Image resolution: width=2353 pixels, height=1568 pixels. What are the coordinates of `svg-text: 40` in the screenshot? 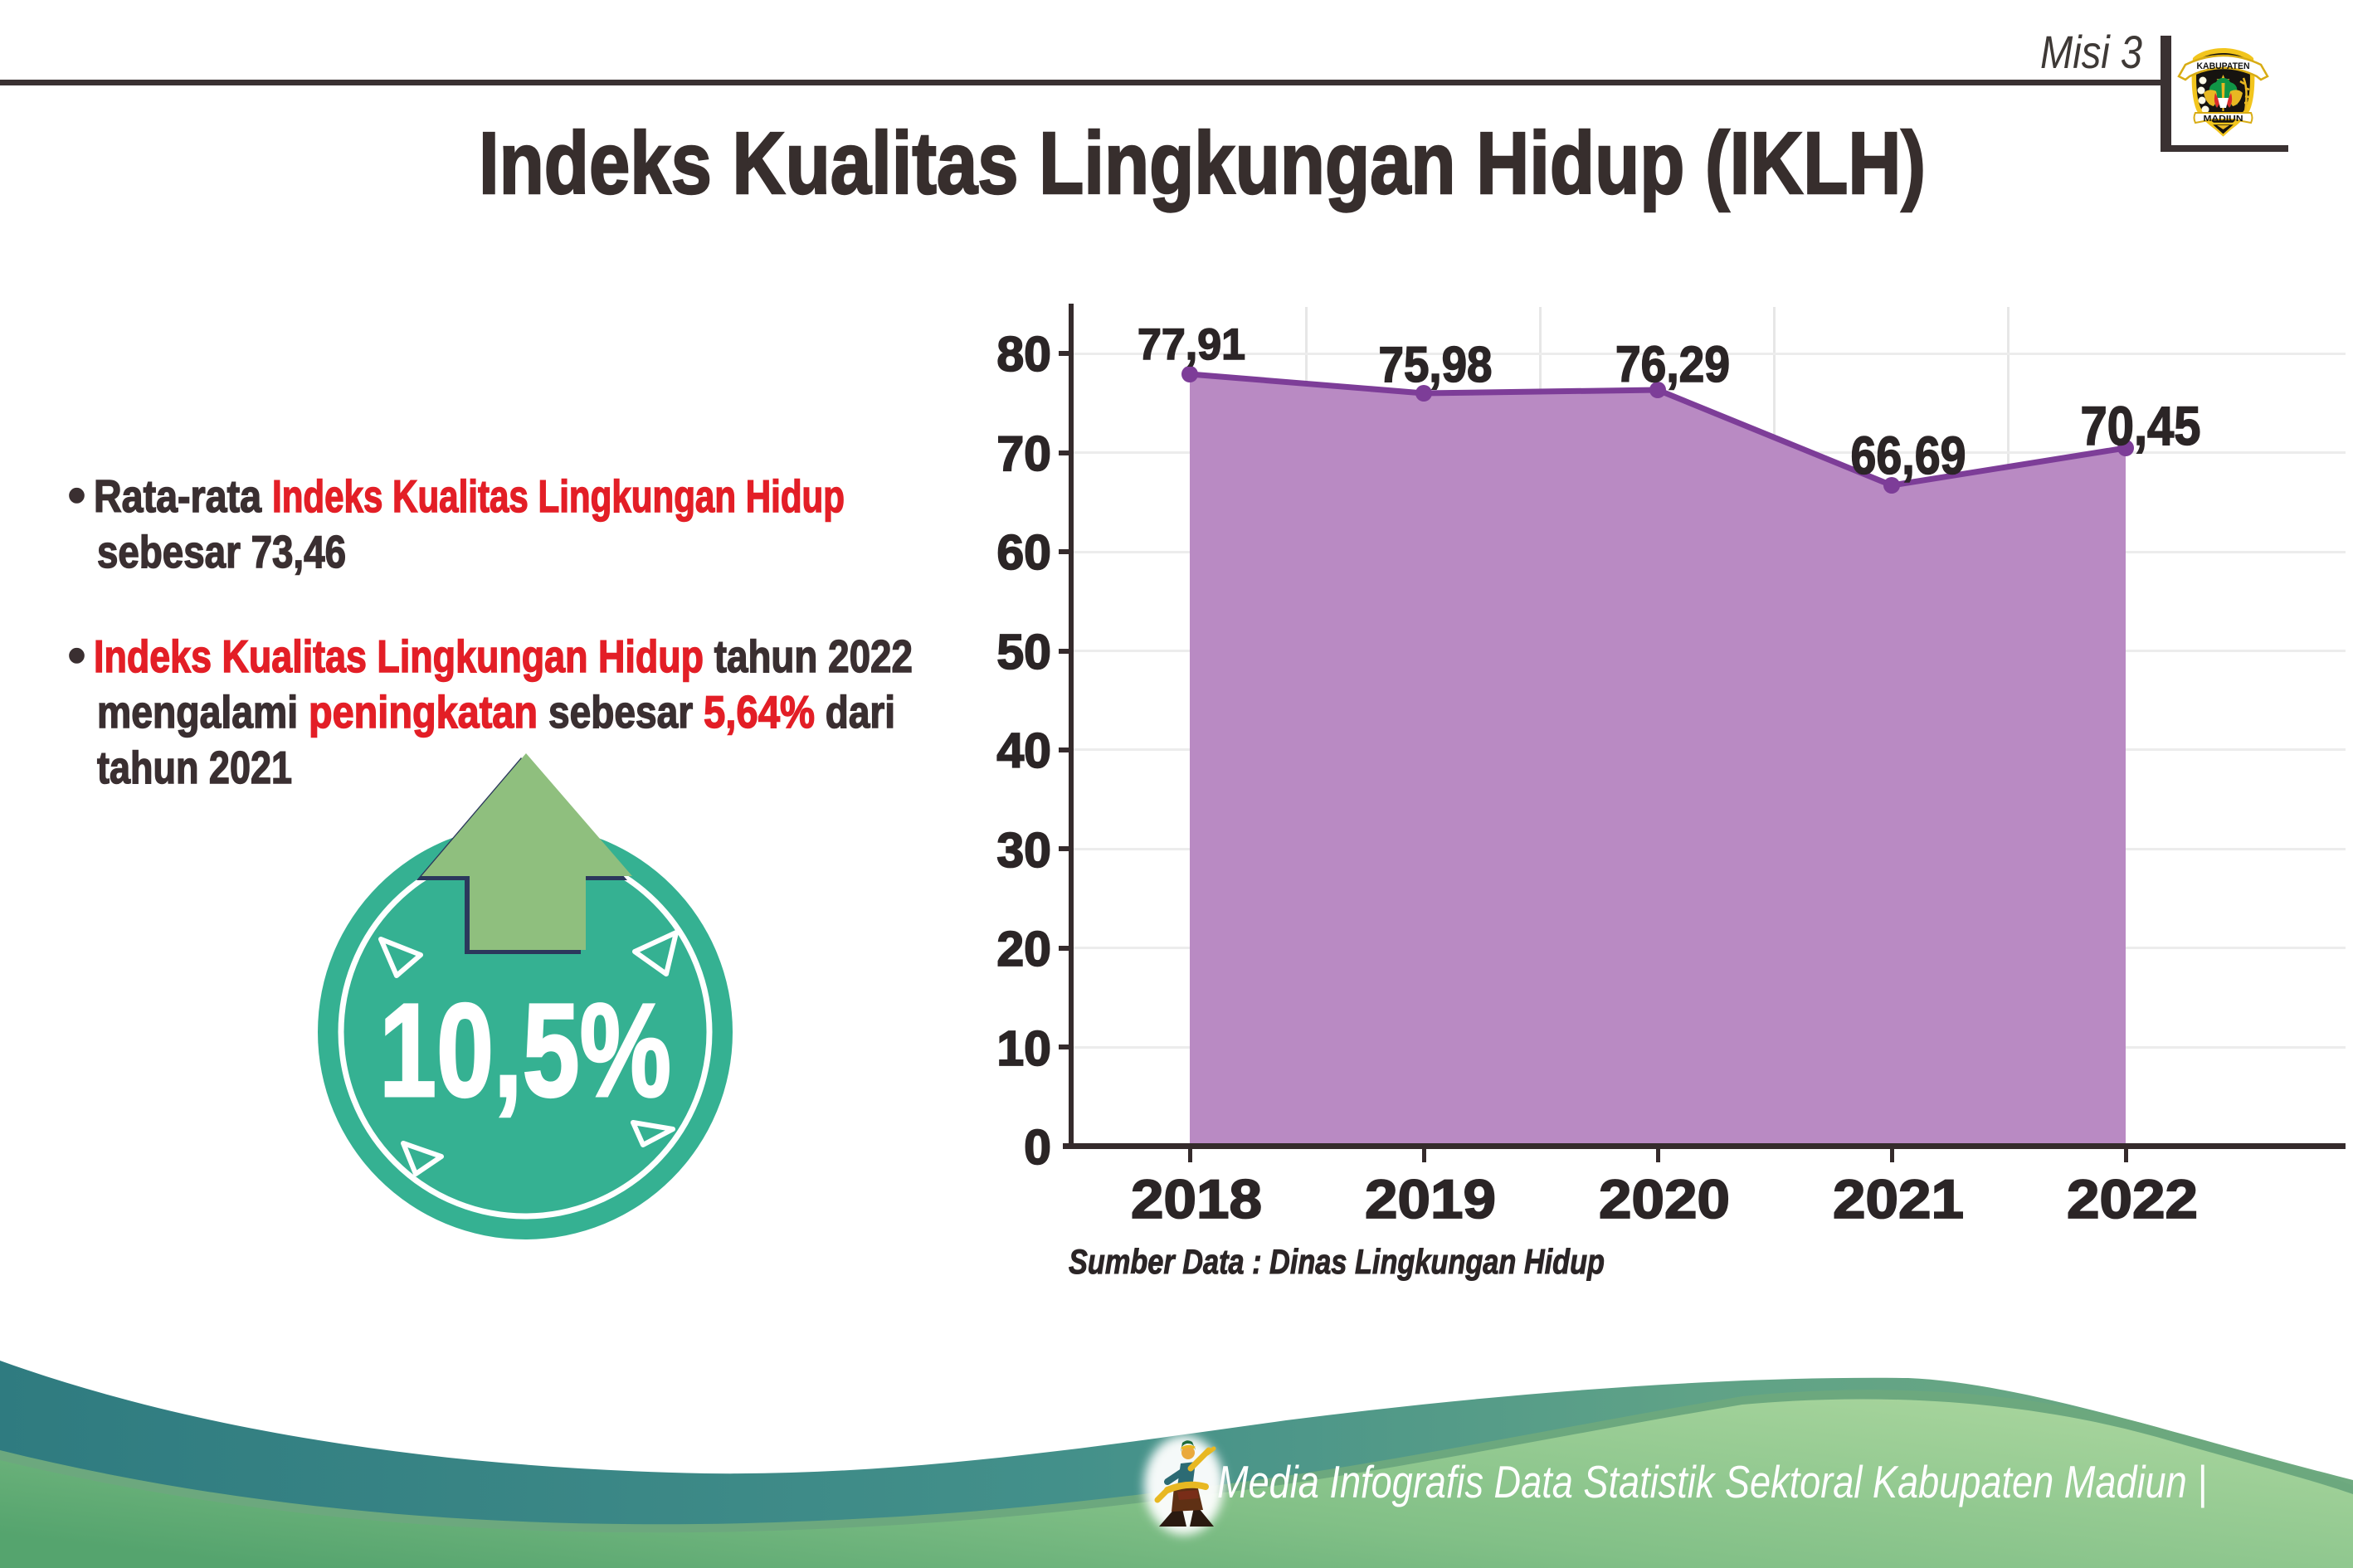 It's located at (1023, 750).